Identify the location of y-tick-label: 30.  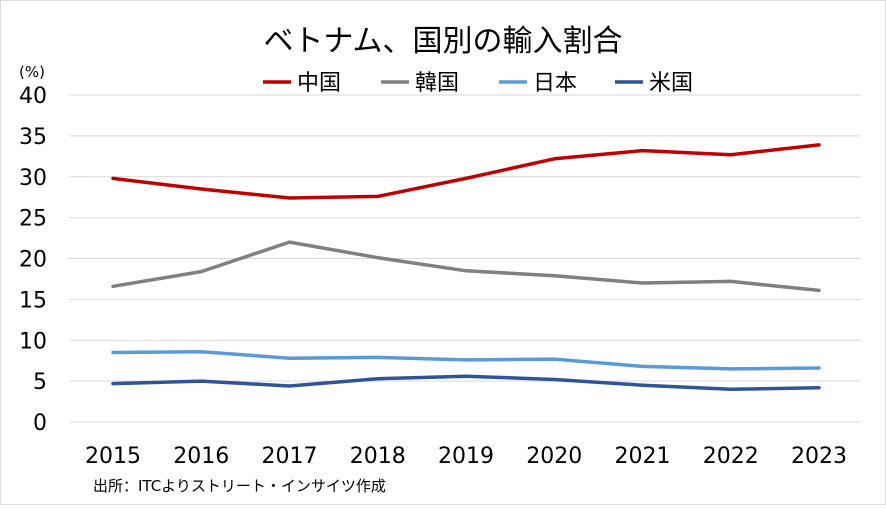
(33, 178).